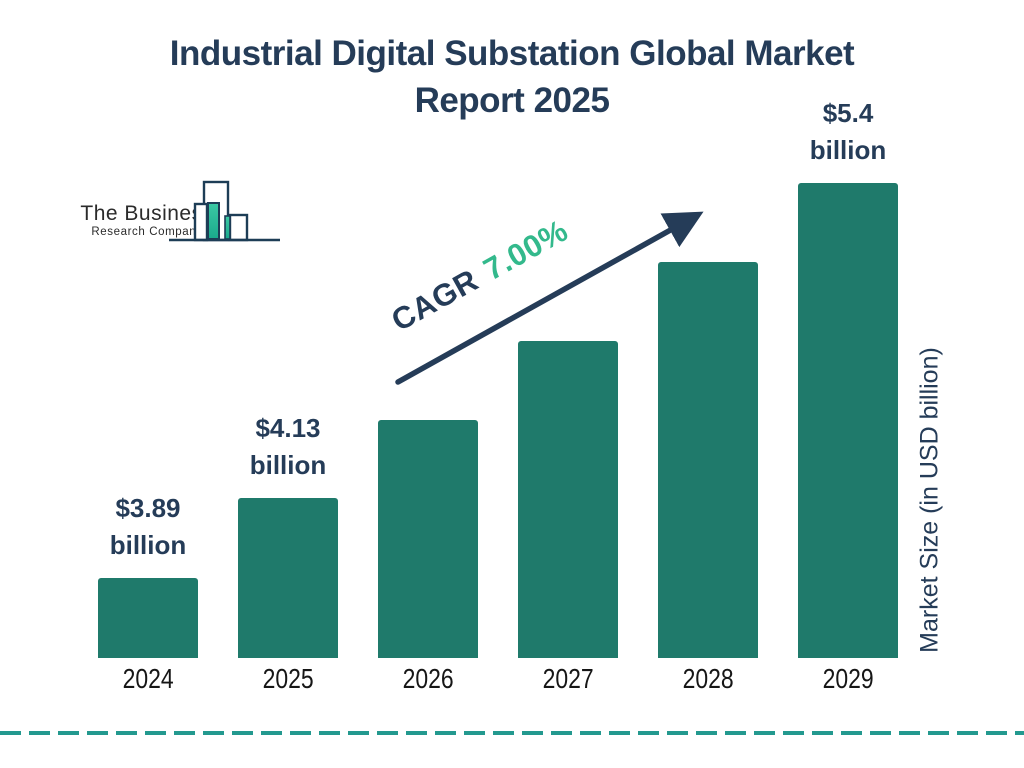 Image resolution: width=1024 pixels, height=768 pixels. Describe the element at coordinates (568, 678) in the screenshot. I see `x-axis-label-2027: 2027` at that location.